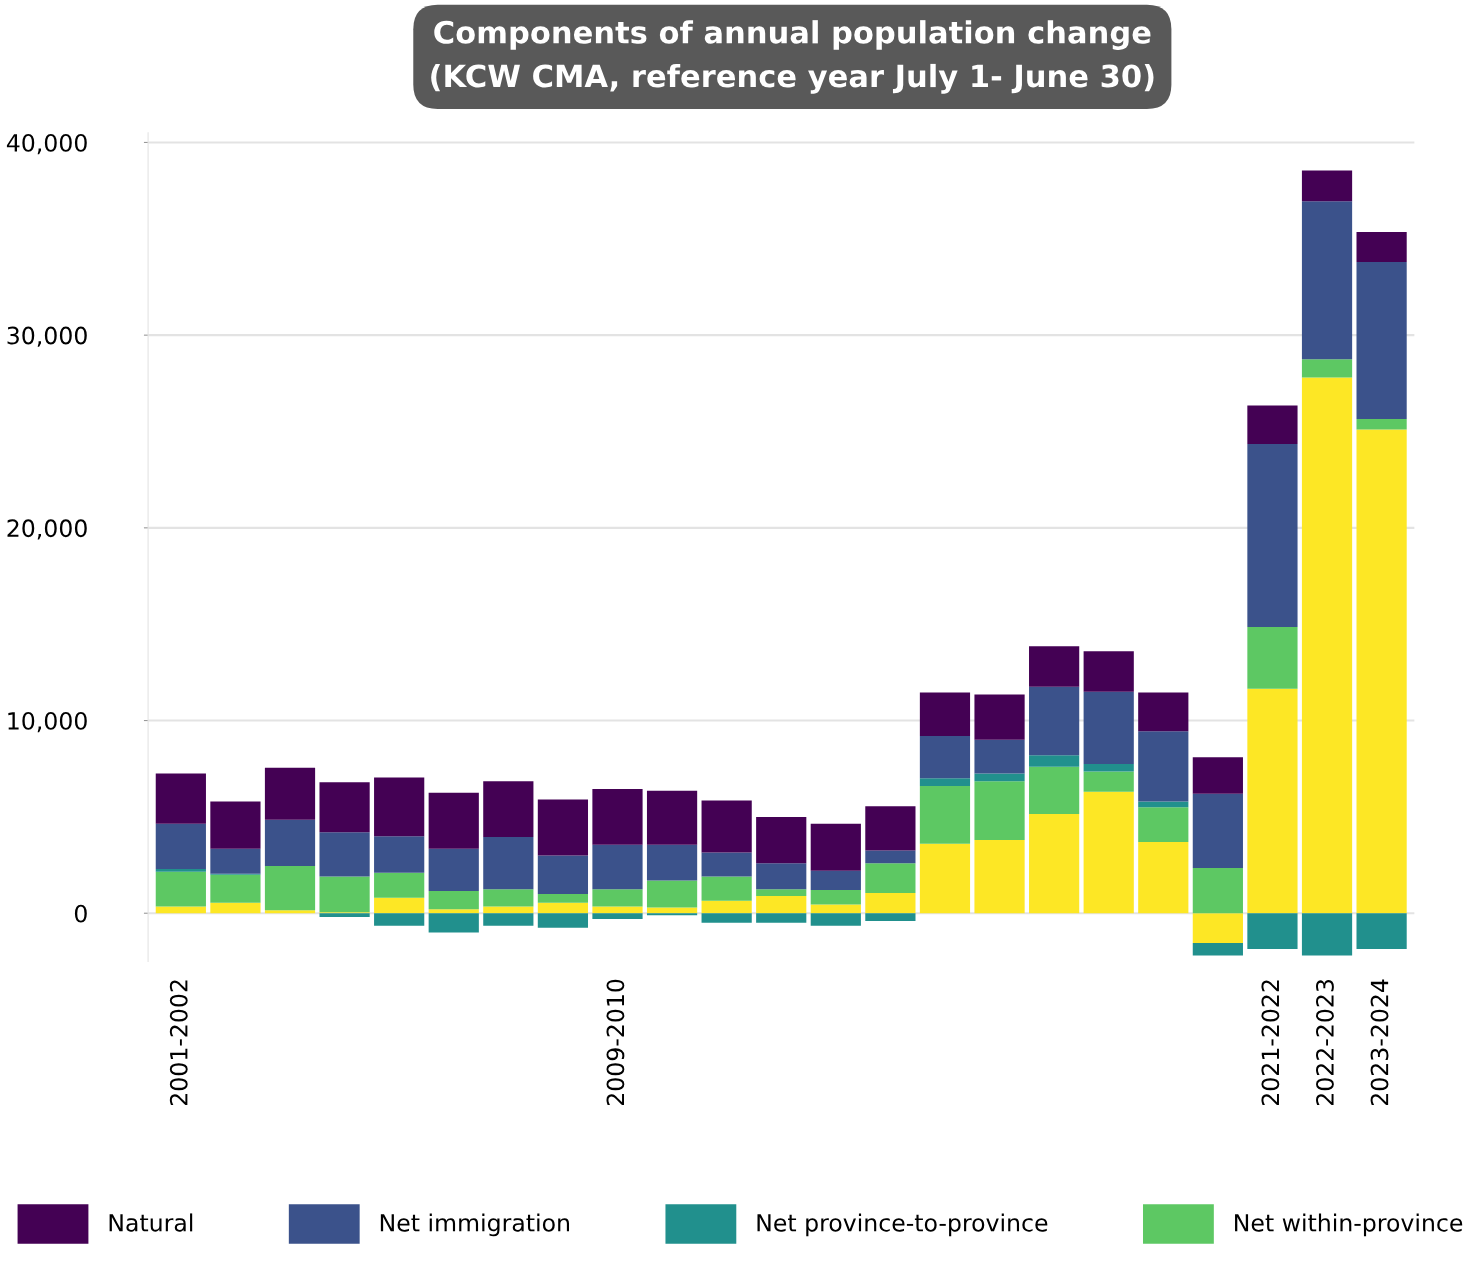 The height and width of the screenshot is (1265, 1481). I want to click on x-tick-label: 2001-2002, so click(178, 1043).